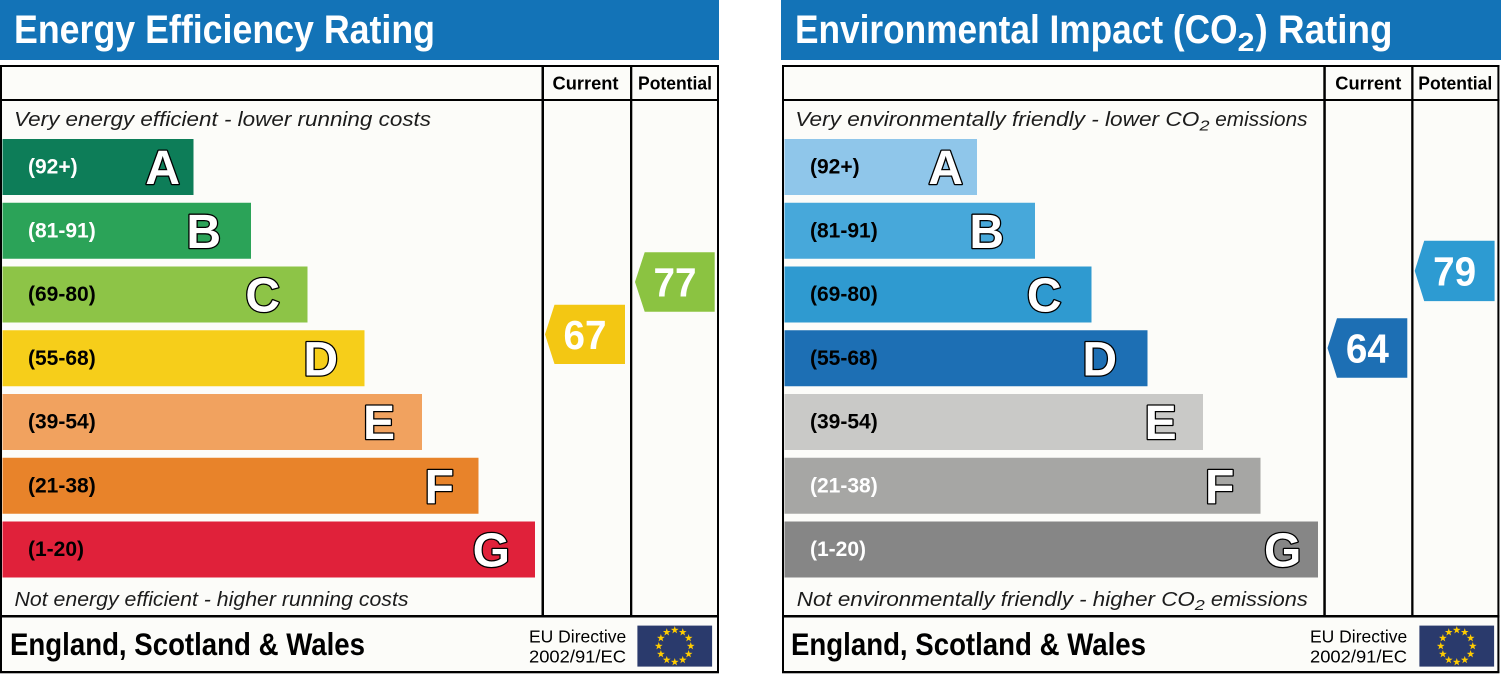  Describe the element at coordinates (585, 335) in the screenshot. I see `svg-text: 67` at that location.